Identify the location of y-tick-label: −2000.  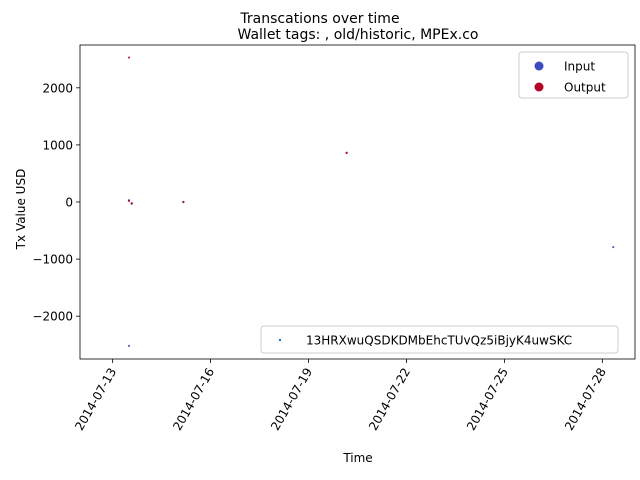
(52, 317).